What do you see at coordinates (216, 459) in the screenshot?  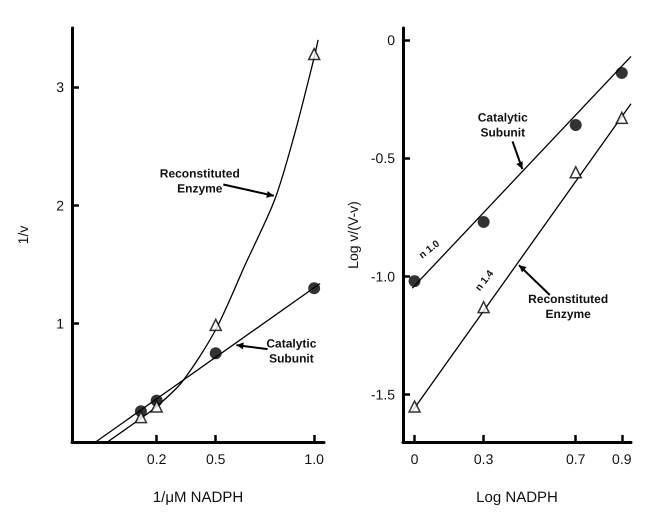 I see `x-tick-label: 0.5` at bounding box center [216, 459].